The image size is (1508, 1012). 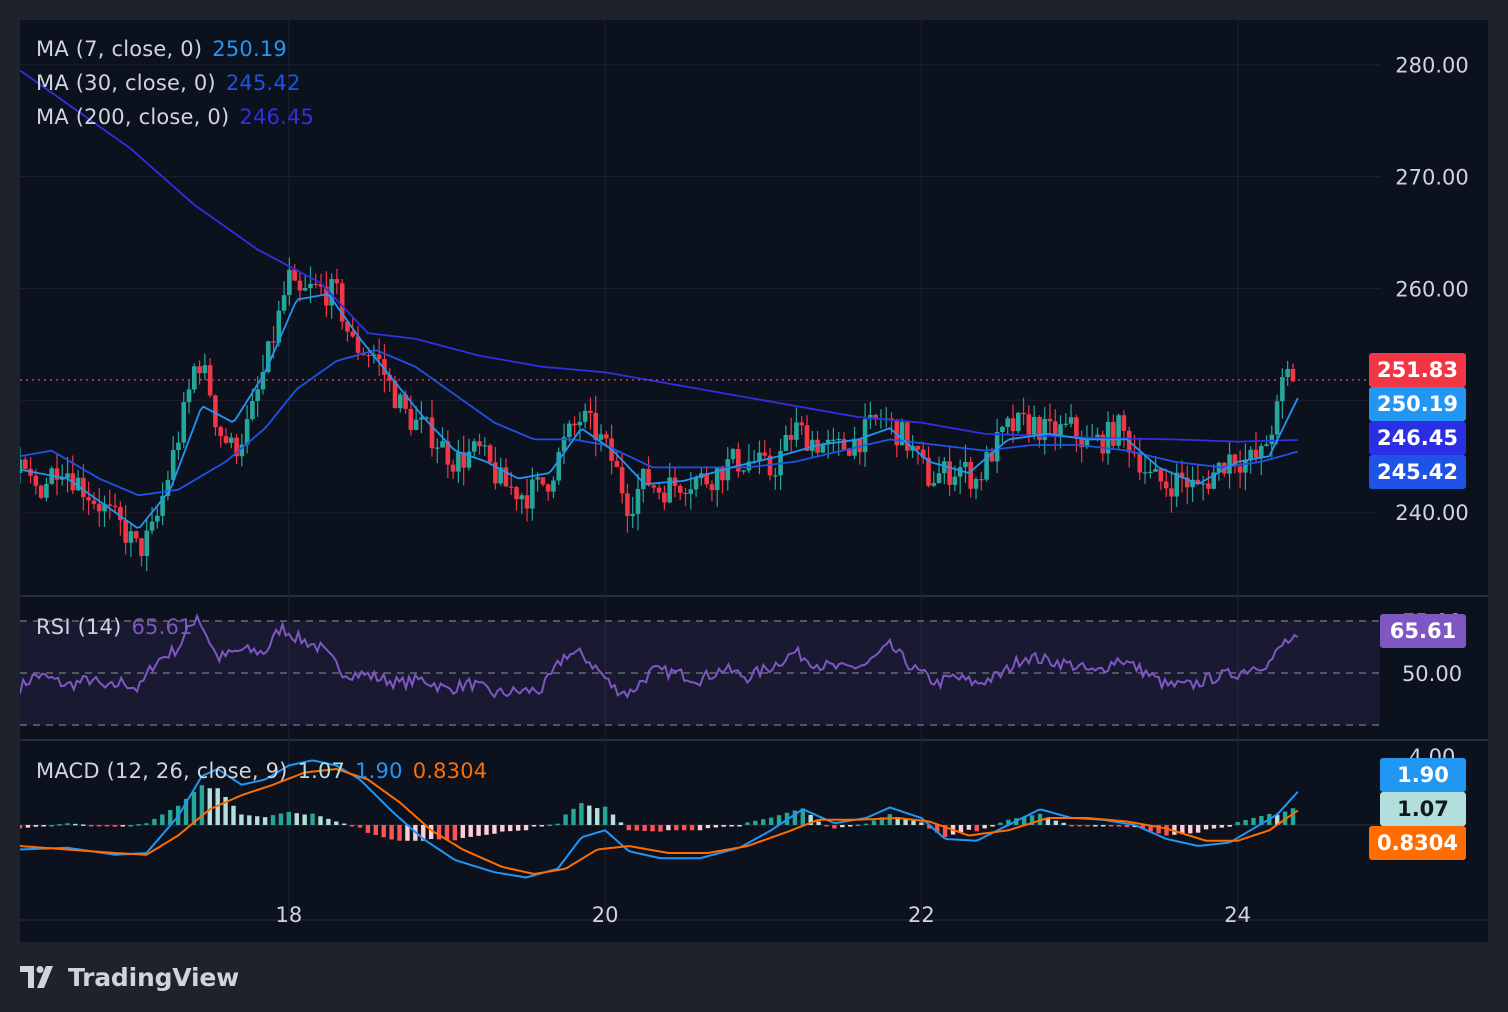 What do you see at coordinates (659, 656) in the screenshot?
I see `rsi-line` at bounding box center [659, 656].